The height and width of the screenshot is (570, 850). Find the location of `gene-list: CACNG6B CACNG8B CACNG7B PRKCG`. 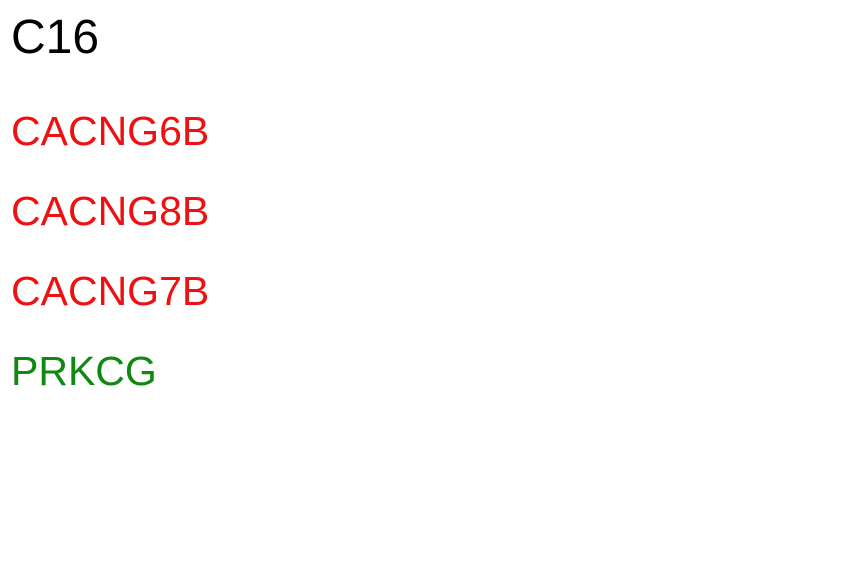

gene-list: CACNG6B CACNG8B CACNG7B PRKCG is located at coordinates (110, 267).